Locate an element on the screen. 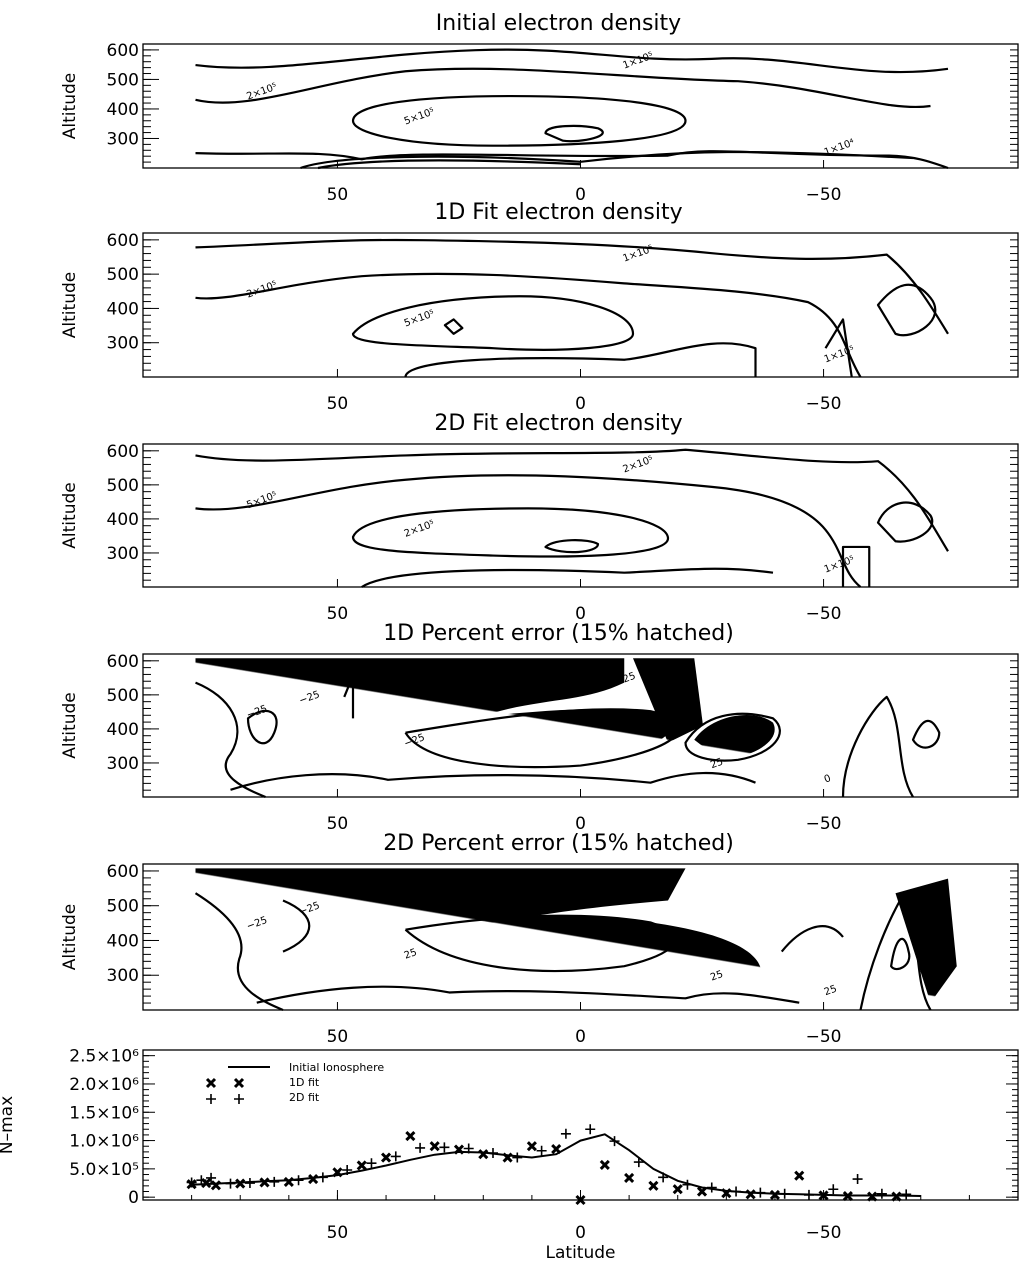 The image size is (1020, 1262). hatch-regions is located at coordinates (485, 725).